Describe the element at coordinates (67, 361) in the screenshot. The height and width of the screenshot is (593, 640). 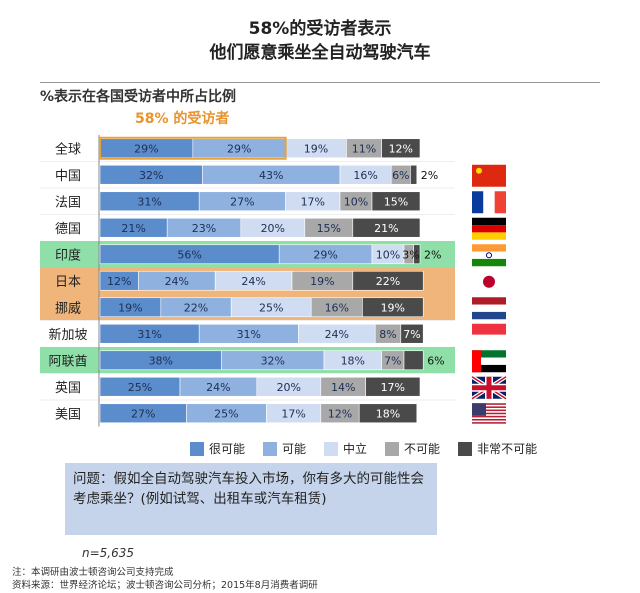
I see `category-label: 阿联酋` at that location.